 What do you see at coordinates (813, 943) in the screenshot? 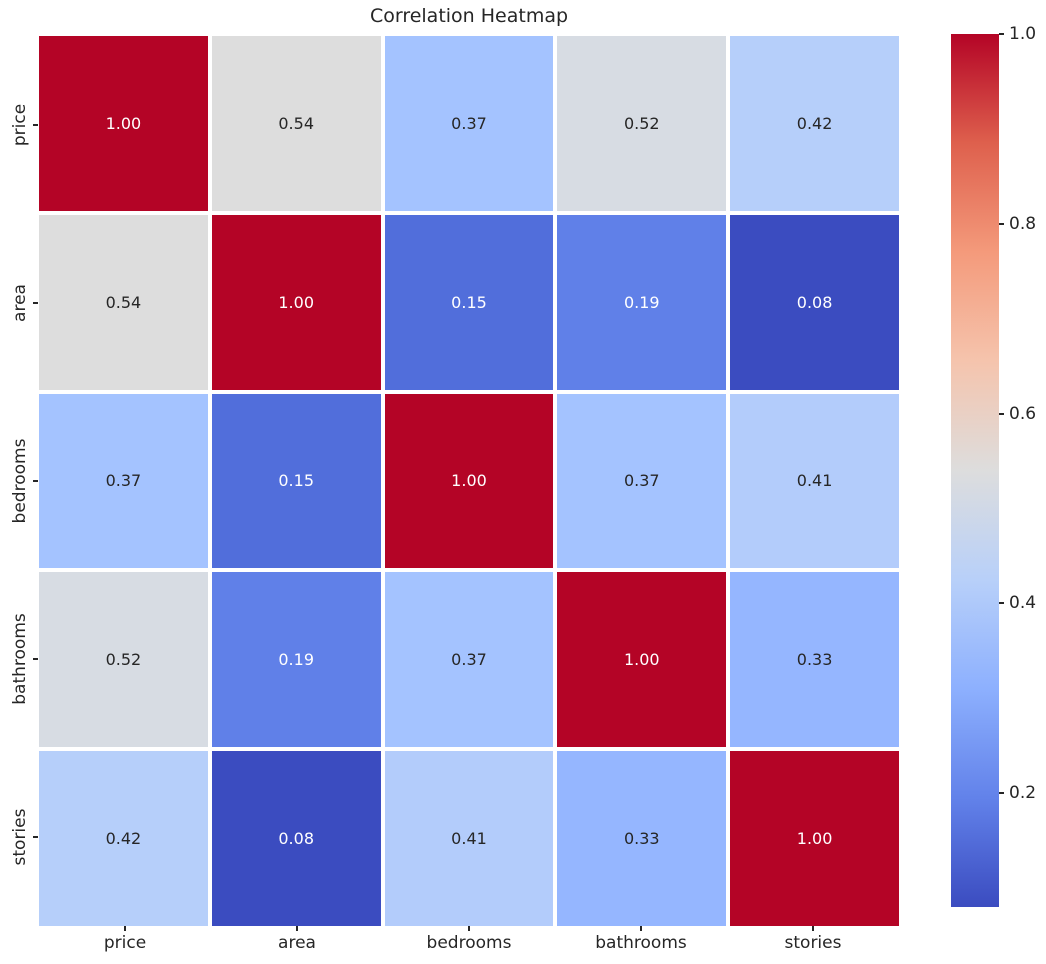
I see `x-tick-label: stories` at bounding box center [813, 943].